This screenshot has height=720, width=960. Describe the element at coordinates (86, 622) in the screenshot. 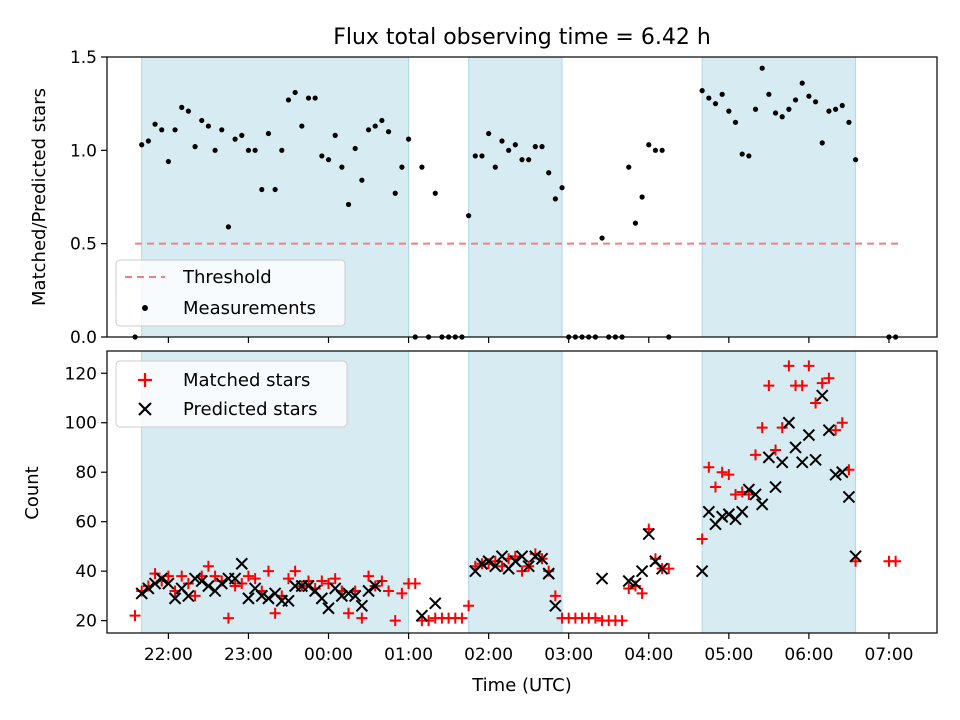

I see `y-tick-label: 20` at that location.